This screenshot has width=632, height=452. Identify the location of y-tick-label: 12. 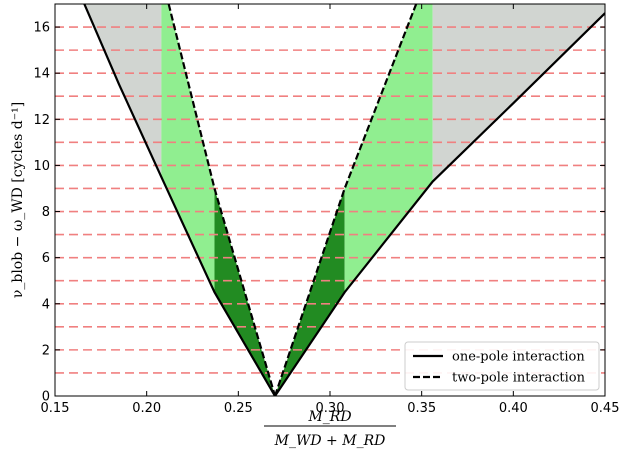
(41, 120).